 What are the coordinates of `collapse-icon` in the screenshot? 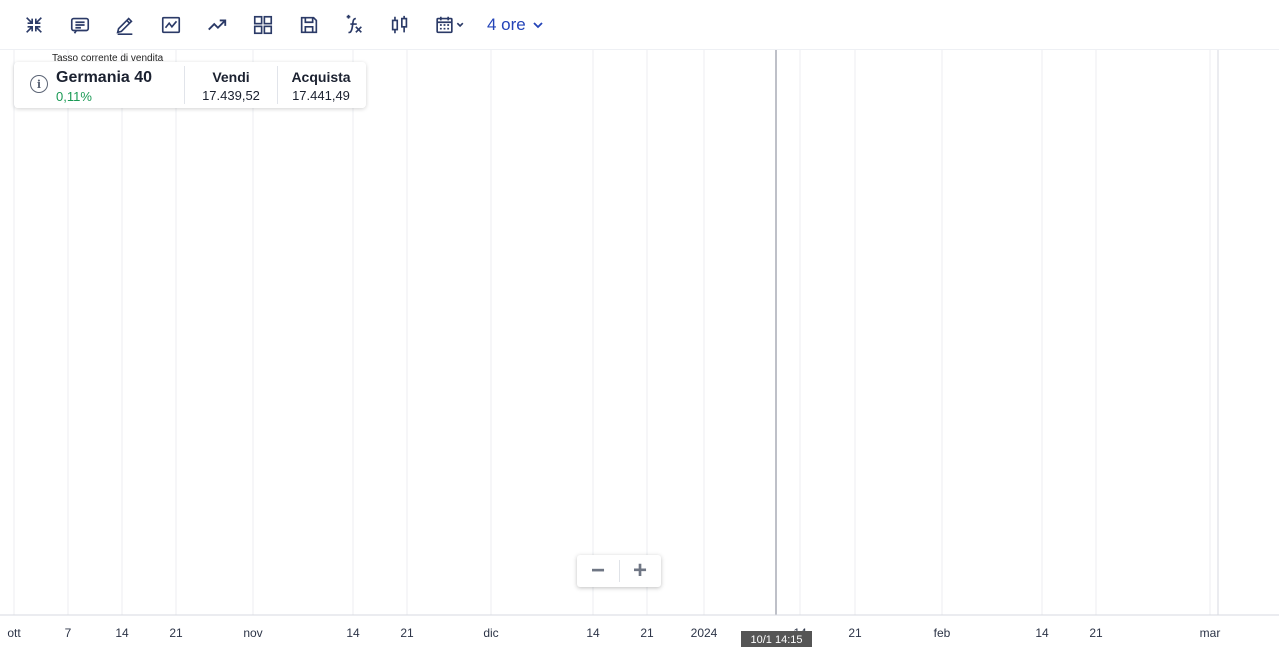 It's located at (34, 25).